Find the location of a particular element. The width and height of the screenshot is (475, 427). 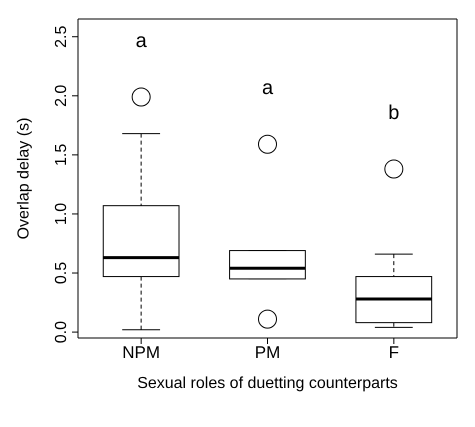

y-tick-label: 0.0 is located at coordinates (61, 332).